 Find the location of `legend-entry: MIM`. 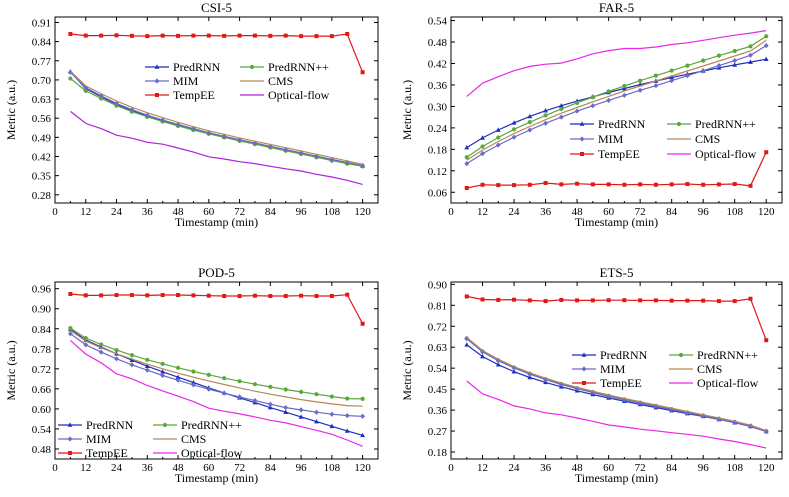

legend-entry: MIM is located at coordinates (172, 81).